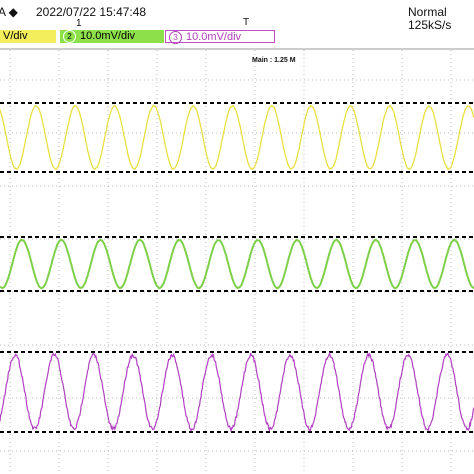 This screenshot has width=474, height=474. I want to click on ch1-scale-text: V/div, so click(15, 36).